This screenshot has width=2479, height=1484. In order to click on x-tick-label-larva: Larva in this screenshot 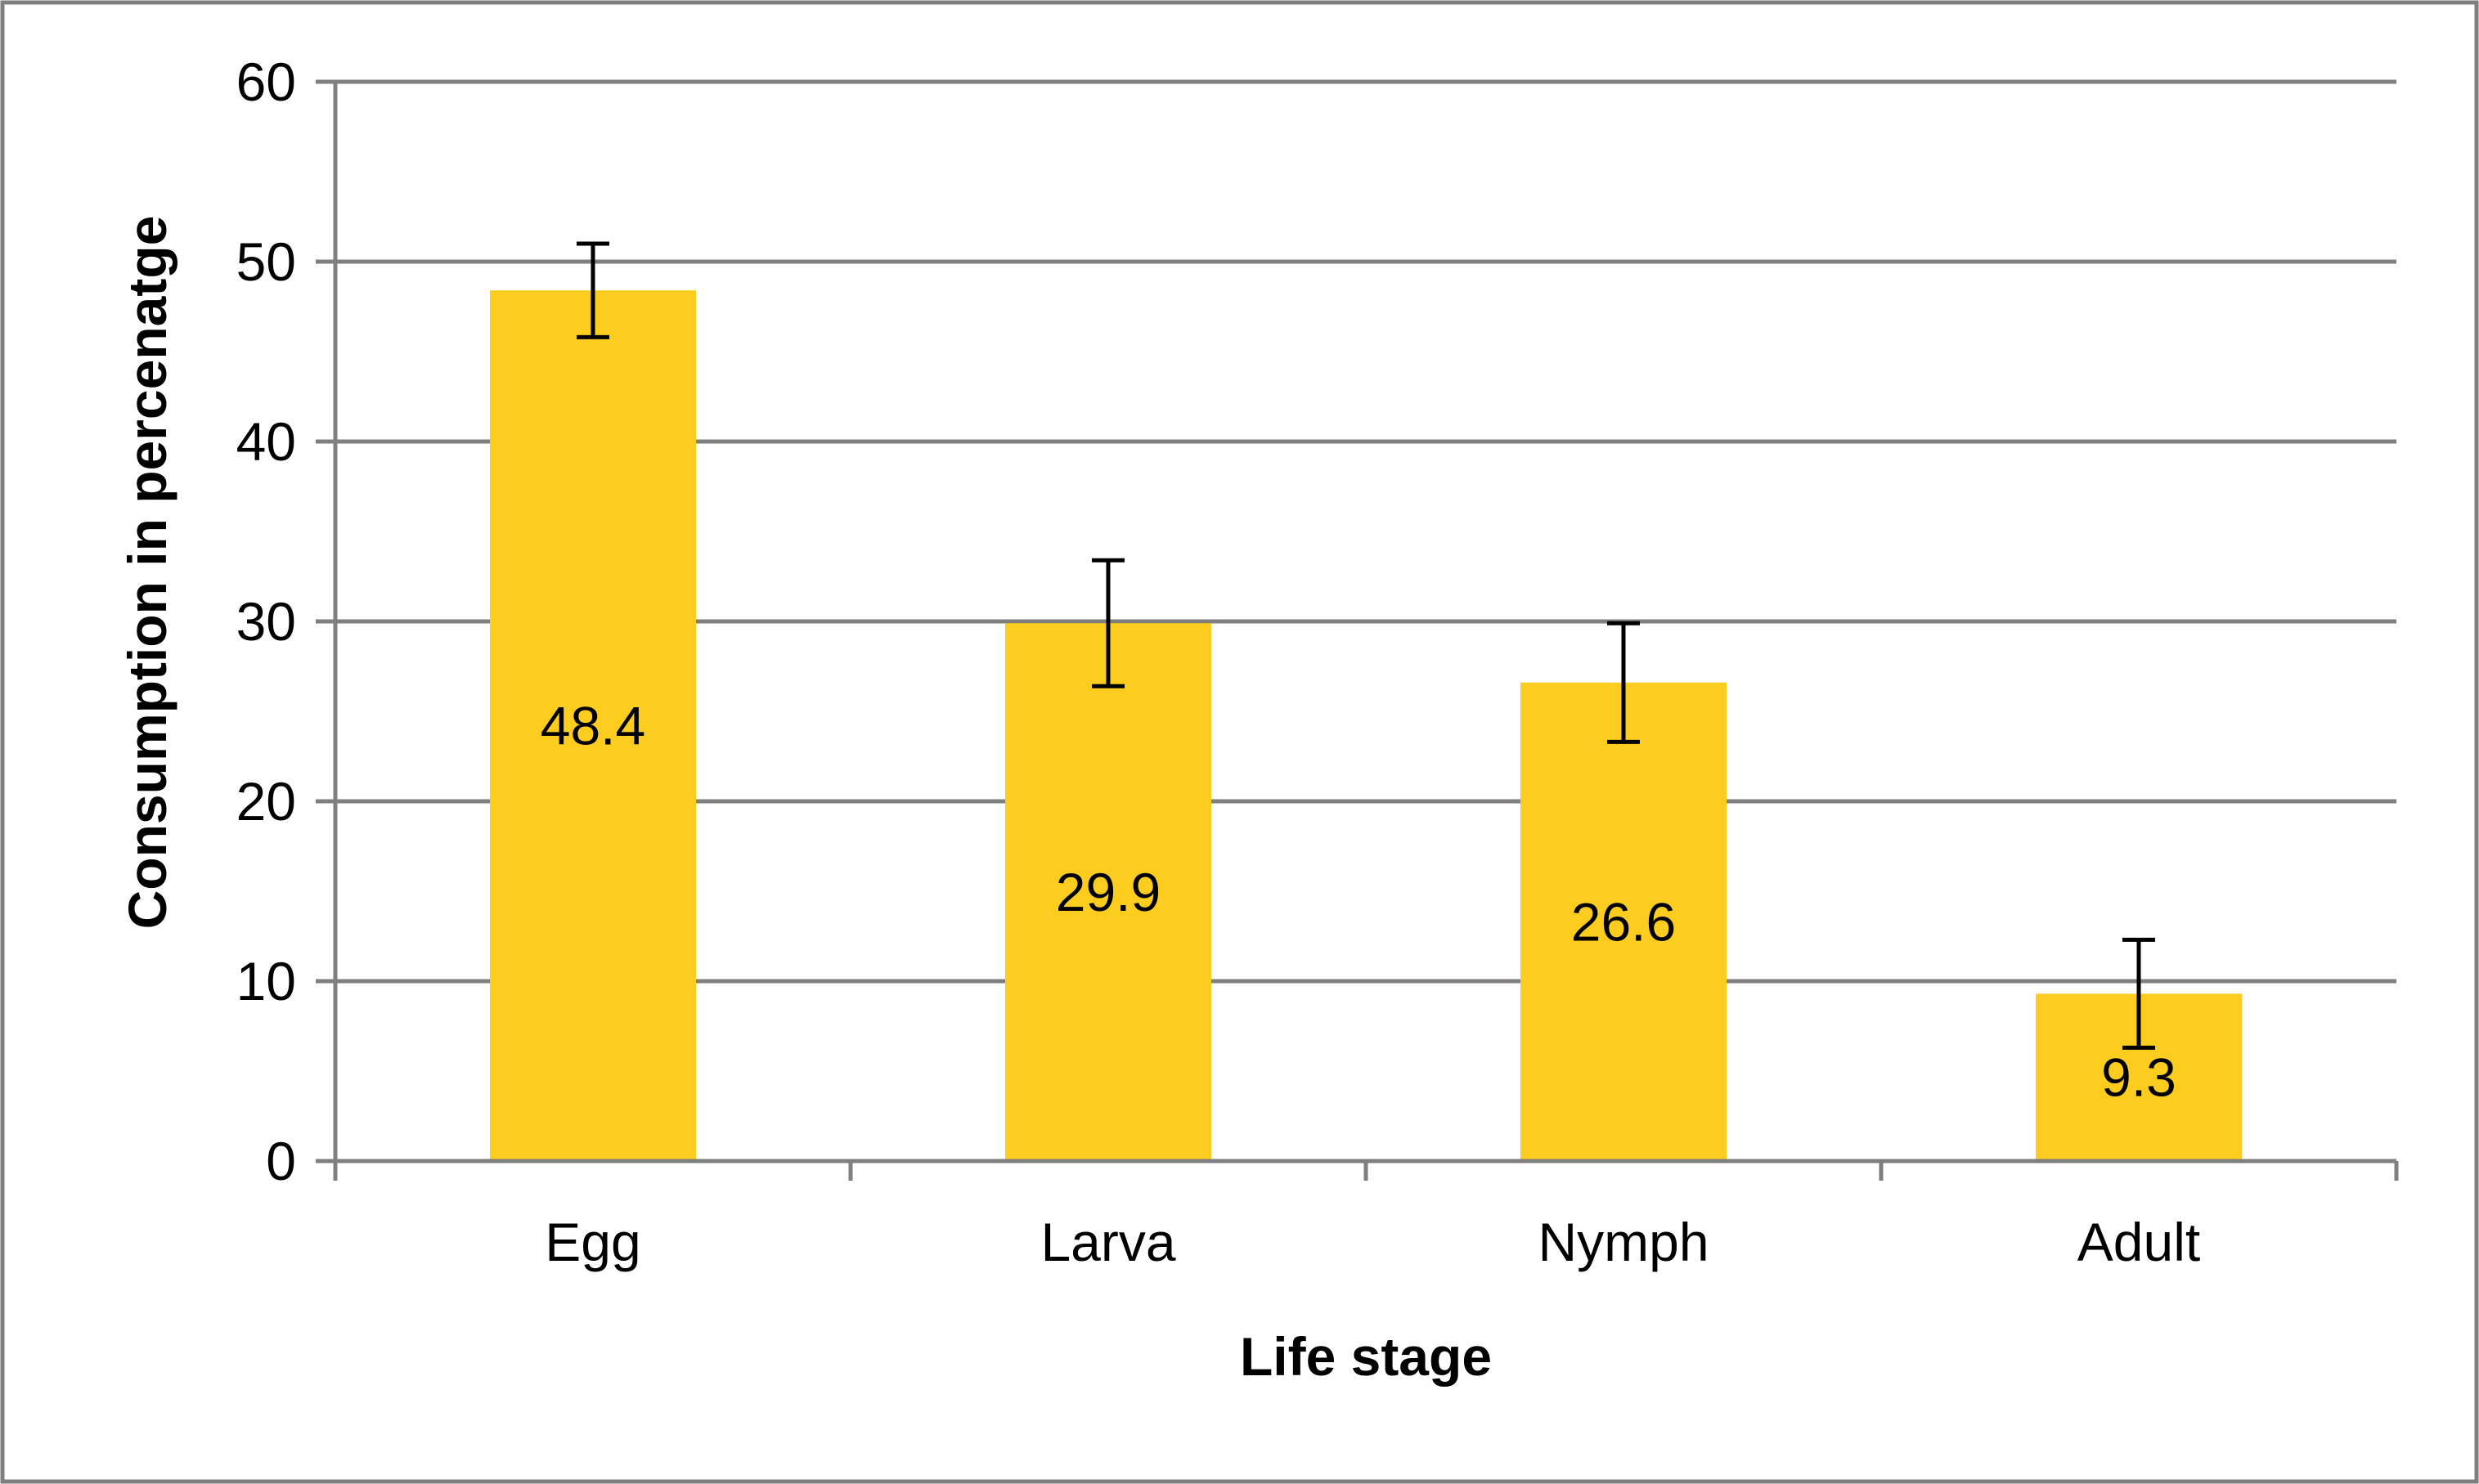, I will do `click(1107, 1242)`.